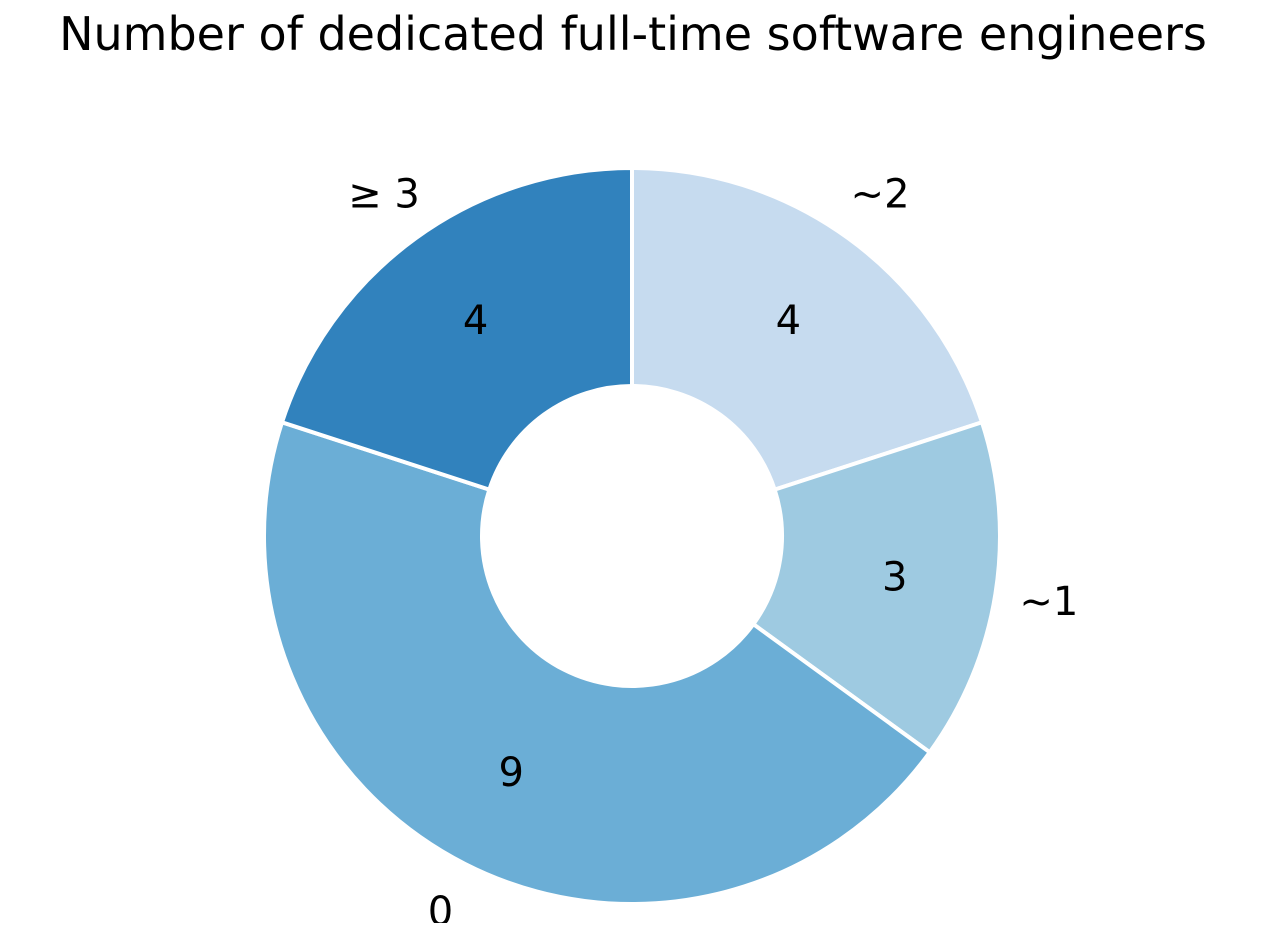 The height and width of the screenshot is (927, 1267). Describe the element at coordinates (1048, 602) in the screenshot. I see `slice-category-label: ~1` at that location.